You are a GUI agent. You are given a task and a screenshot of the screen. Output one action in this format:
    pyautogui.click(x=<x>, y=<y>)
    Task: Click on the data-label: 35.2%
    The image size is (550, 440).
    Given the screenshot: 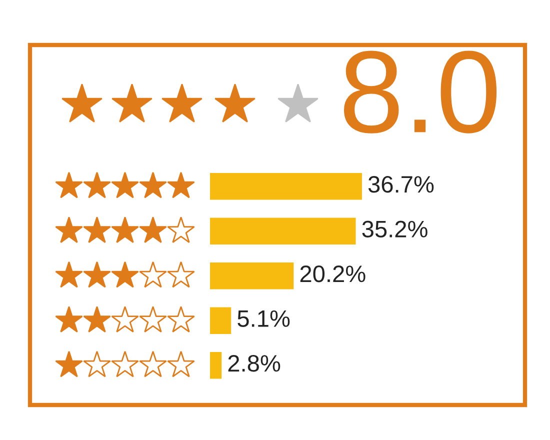 What is the action you would take?
    pyautogui.click(x=395, y=229)
    